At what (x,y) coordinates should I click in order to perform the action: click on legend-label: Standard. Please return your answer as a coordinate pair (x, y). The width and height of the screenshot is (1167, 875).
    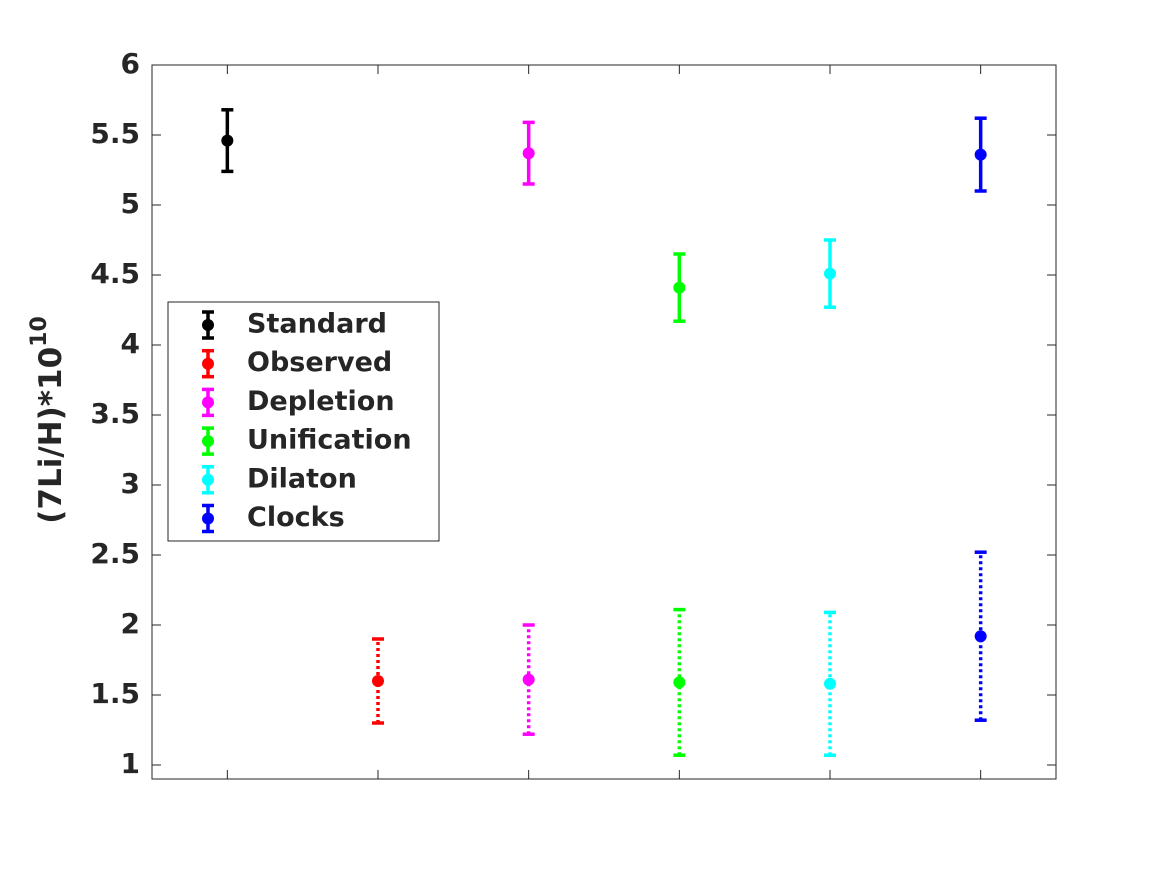
    Looking at the image, I should click on (317, 324).